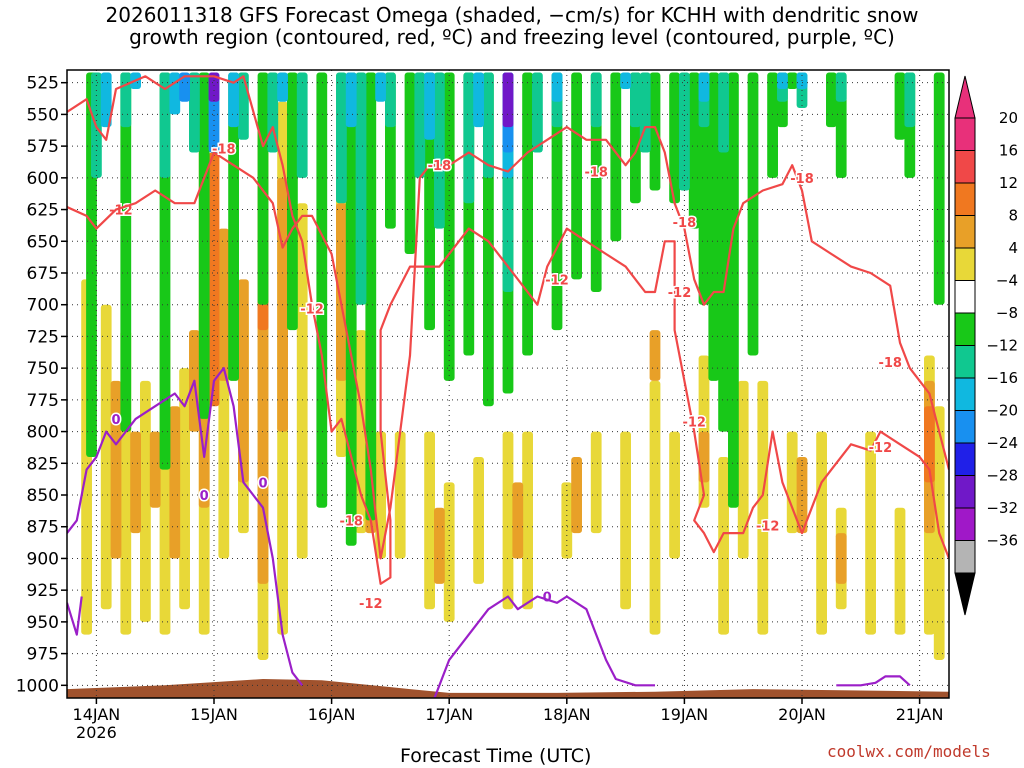 This screenshot has width=1024, height=768. Describe the element at coordinates (43, 337) in the screenshot. I see `y-tick-label: 725` at that location.